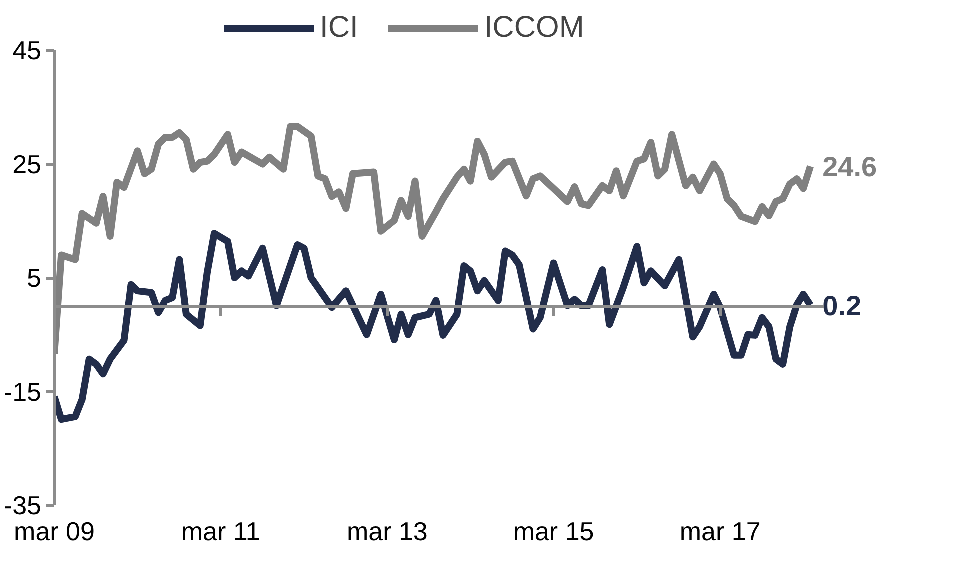 This screenshot has height=570, width=955. I want to click on data-label: 24.6, so click(850, 167).